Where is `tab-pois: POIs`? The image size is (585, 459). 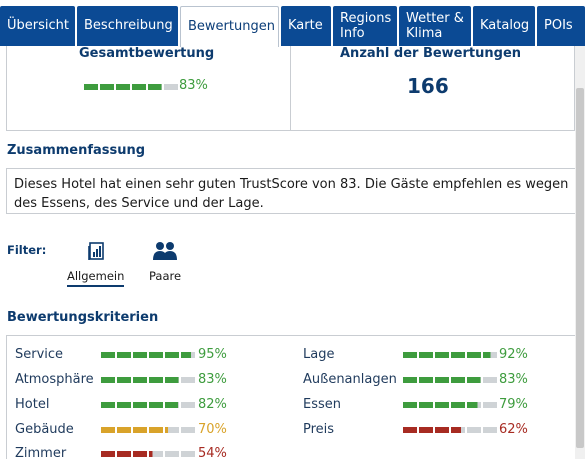 tab-pois: POIs is located at coordinates (561, 26).